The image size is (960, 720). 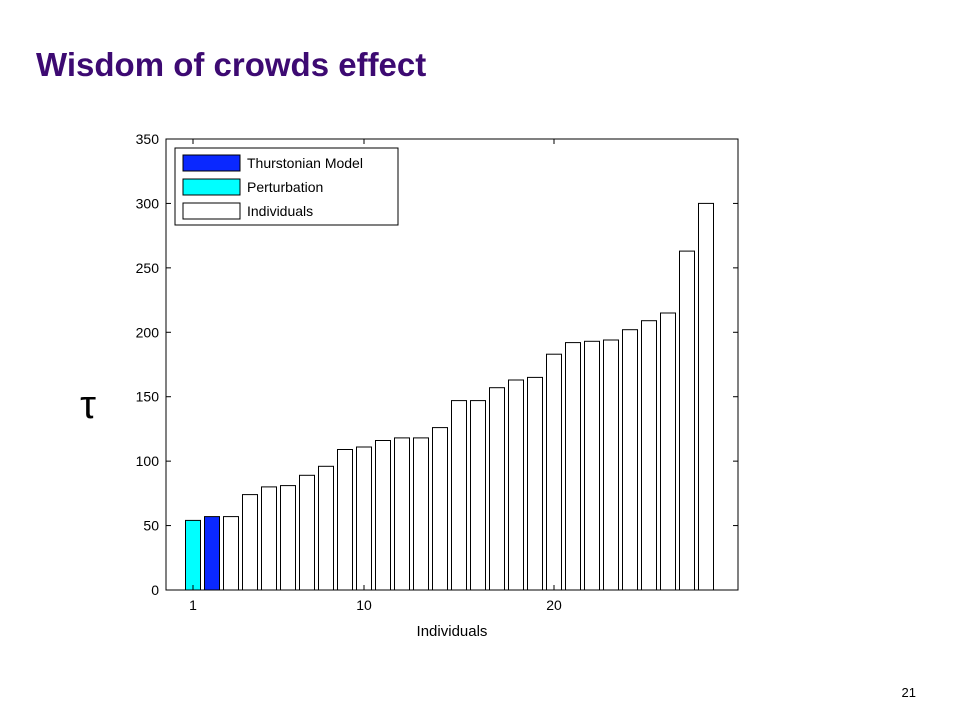 What do you see at coordinates (193, 605) in the screenshot?
I see `x-tick-label: 1` at bounding box center [193, 605].